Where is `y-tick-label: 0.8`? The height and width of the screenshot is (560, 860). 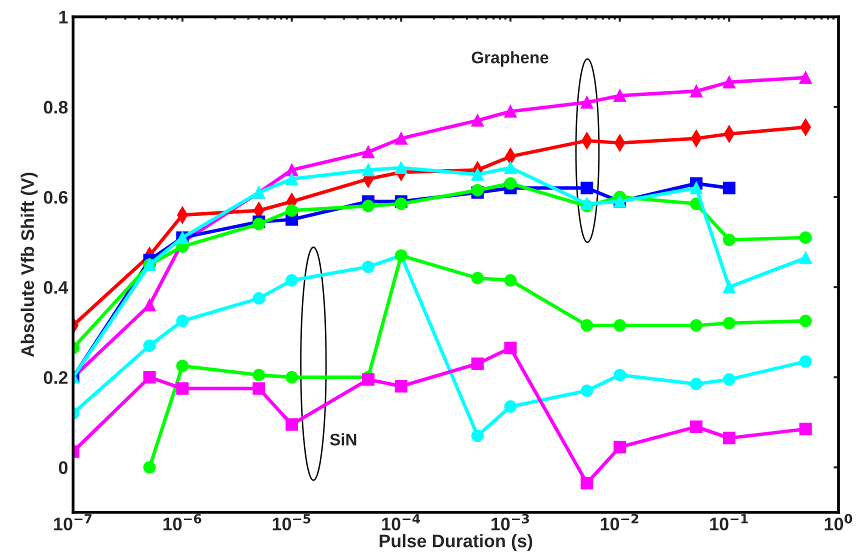 y-tick-label: 0.8 is located at coordinates (56, 107).